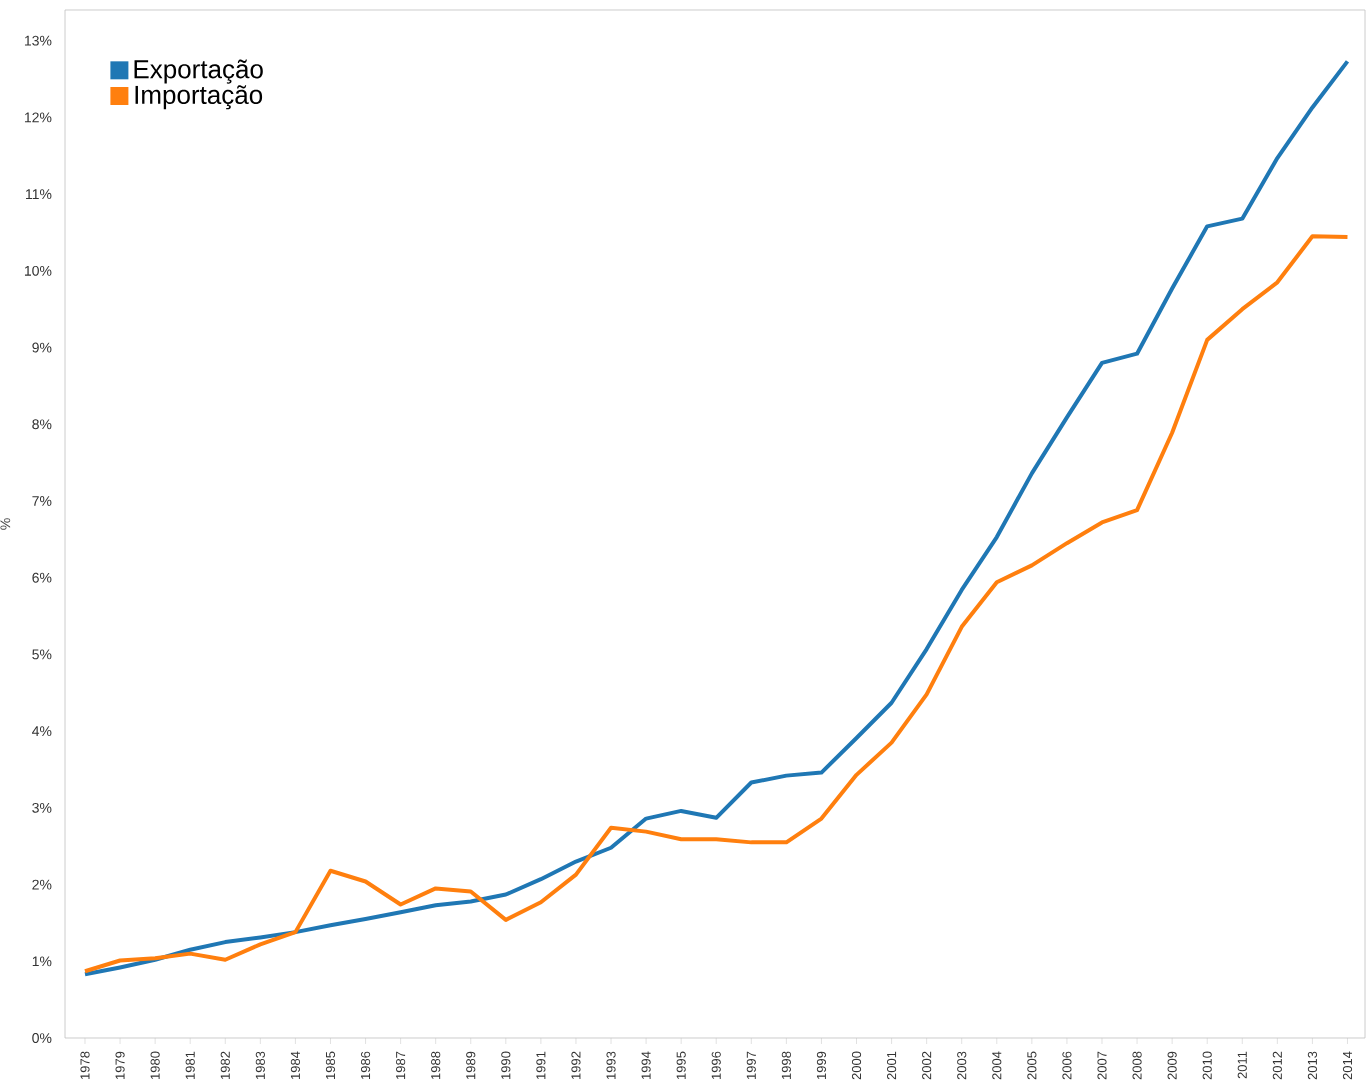  I want to click on x-tick-label: 1995, so click(681, 1065).